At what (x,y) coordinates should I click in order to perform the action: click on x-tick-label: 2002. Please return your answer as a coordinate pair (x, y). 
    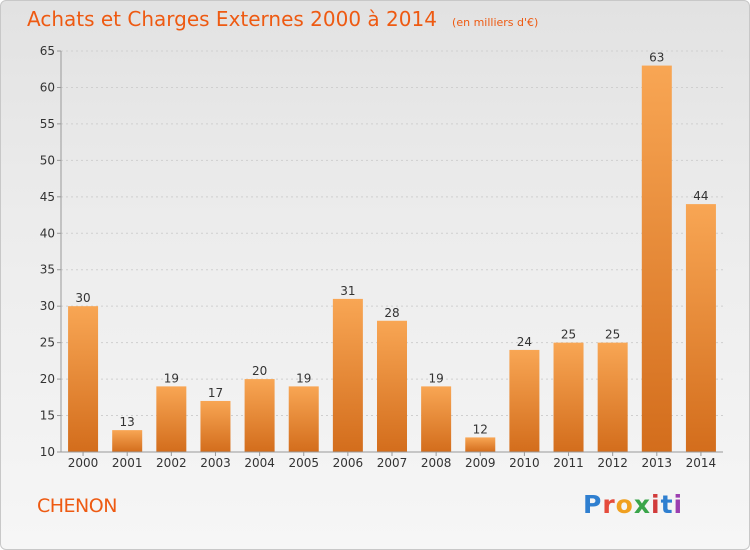
    Looking at the image, I should click on (171, 463).